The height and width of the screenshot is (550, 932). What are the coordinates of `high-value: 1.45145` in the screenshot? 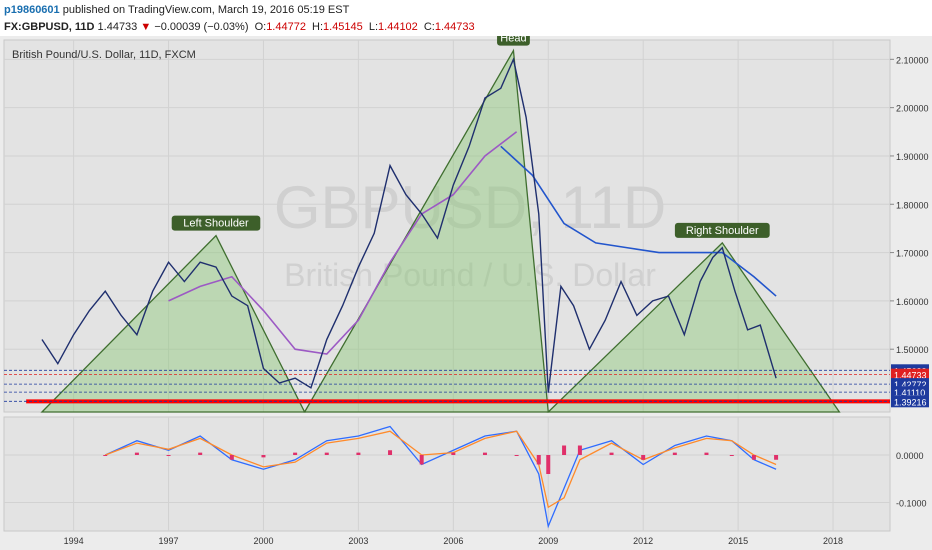 It's located at (343, 27).